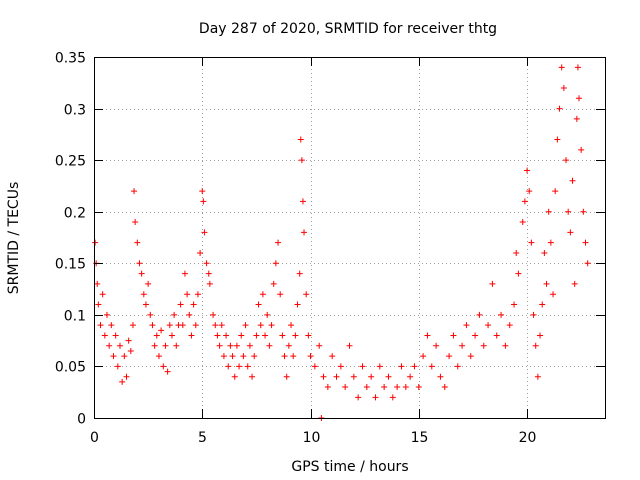 The width and height of the screenshot is (640, 480). What do you see at coordinates (312, 438) in the screenshot?
I see `x-tick-label: 10` at bounding box center [312, 438].